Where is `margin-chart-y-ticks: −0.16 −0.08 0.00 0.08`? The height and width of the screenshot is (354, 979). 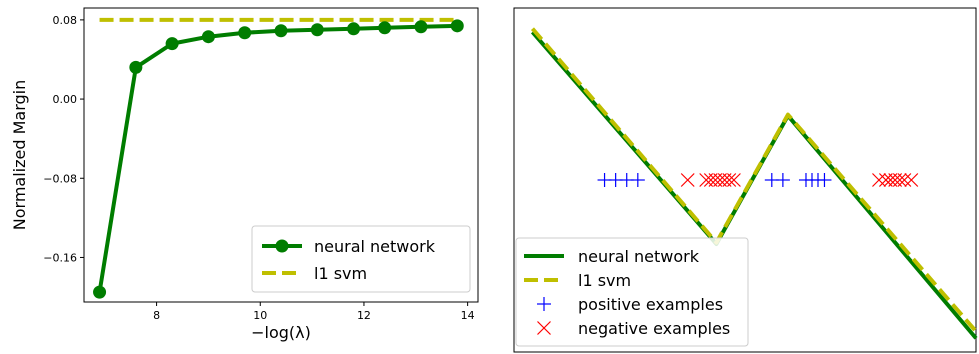 margin-chart-y-ticks: −0.16 −0.08 0.00 0.08 is located at coordinates (63, 139).